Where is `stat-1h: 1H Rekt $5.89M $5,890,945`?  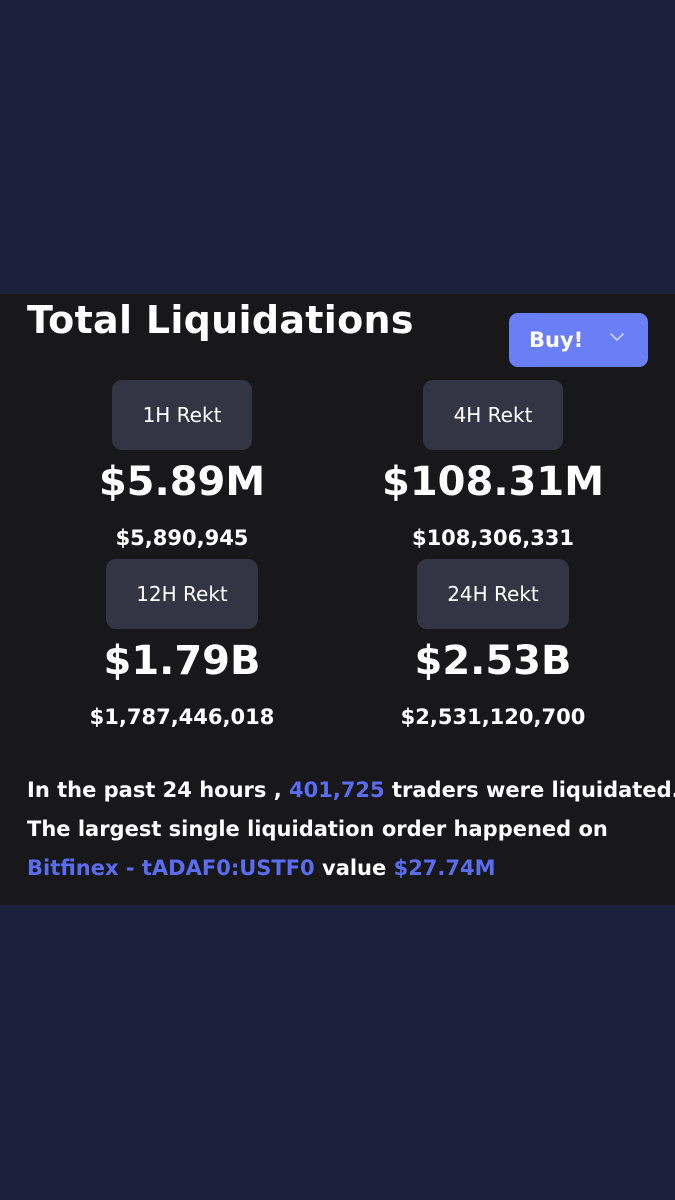 stat-1h: 1H Rekt $5.89M $5,890,945 is located at coordinates (182, 465).